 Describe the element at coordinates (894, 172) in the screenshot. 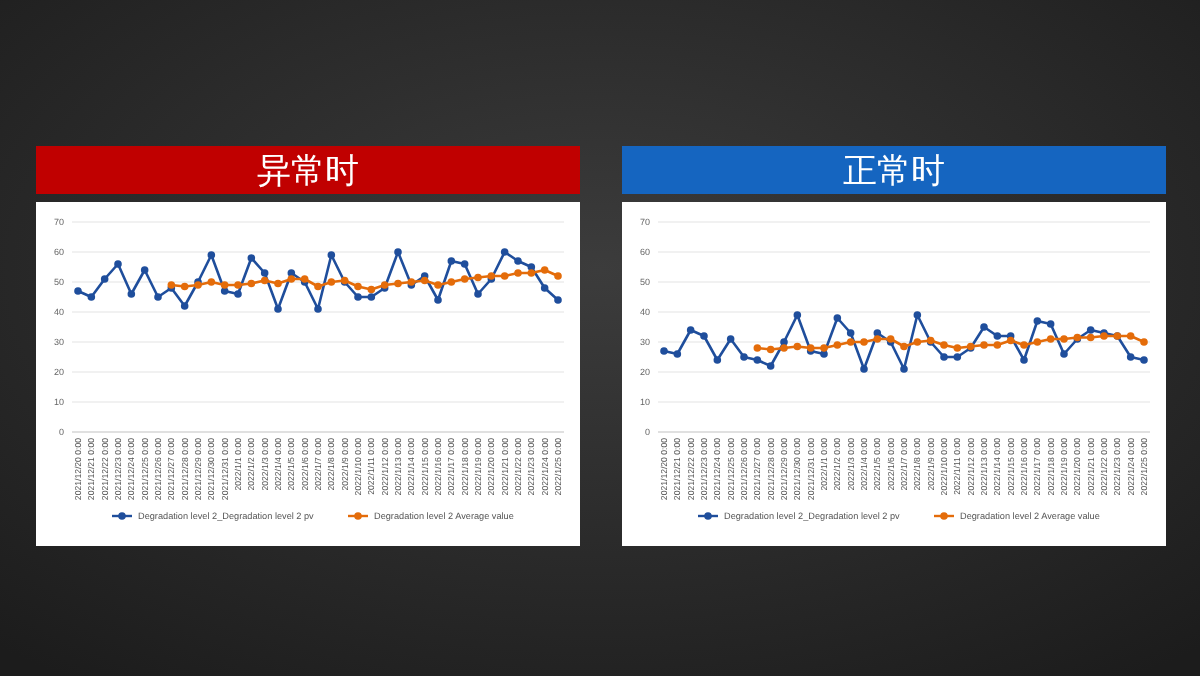

I see `chart-title: 正常时` at that location.